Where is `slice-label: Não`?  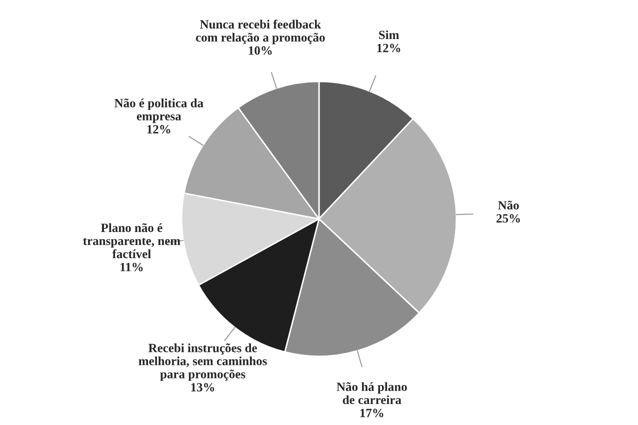
slice-label: Não is located at coordinates (508, 205).